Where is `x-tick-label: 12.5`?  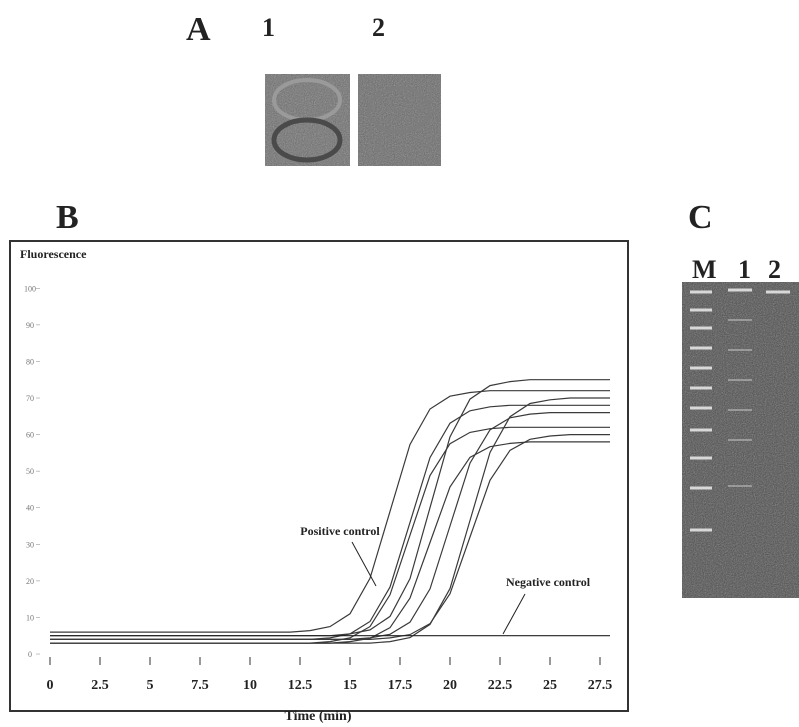
x-tick-label: 12.5 is located at coordinates (300, 685).